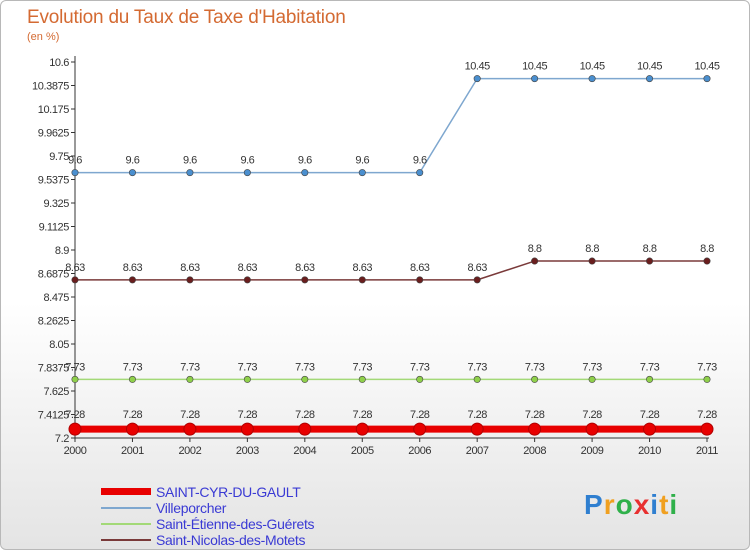 This screenshot has width=750, height=550. What do you see at coordinates (624, 504) in the screenshot?
I see `logo-letter: o` at bounding box center [624, 504].